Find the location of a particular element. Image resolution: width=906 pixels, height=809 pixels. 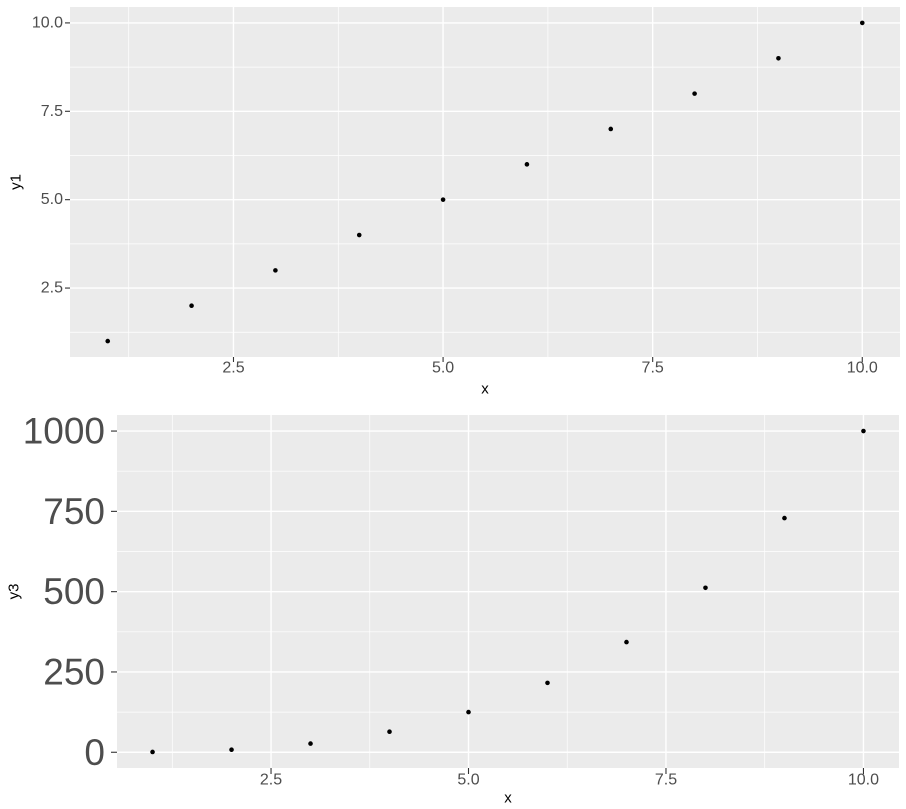

y-axis-title: y3 is located at coordinates (14, 592).